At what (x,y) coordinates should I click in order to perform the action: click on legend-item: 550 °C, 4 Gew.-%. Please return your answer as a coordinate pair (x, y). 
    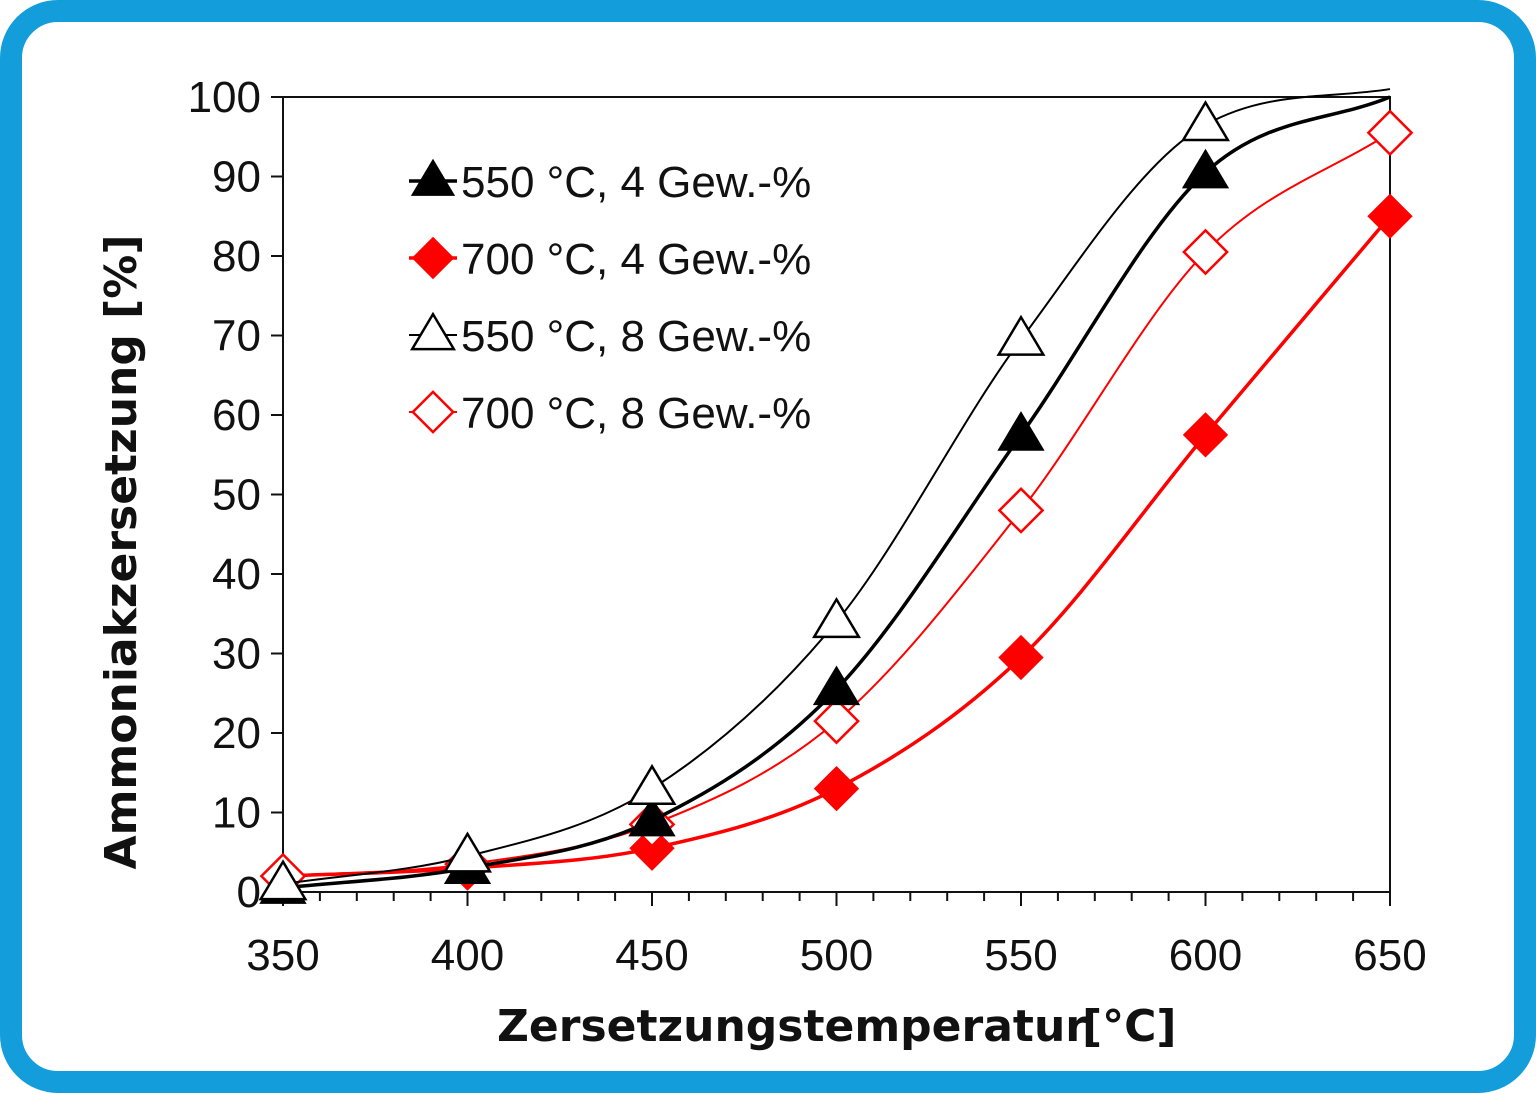
    Looking at the image, I should click on (610, 182).